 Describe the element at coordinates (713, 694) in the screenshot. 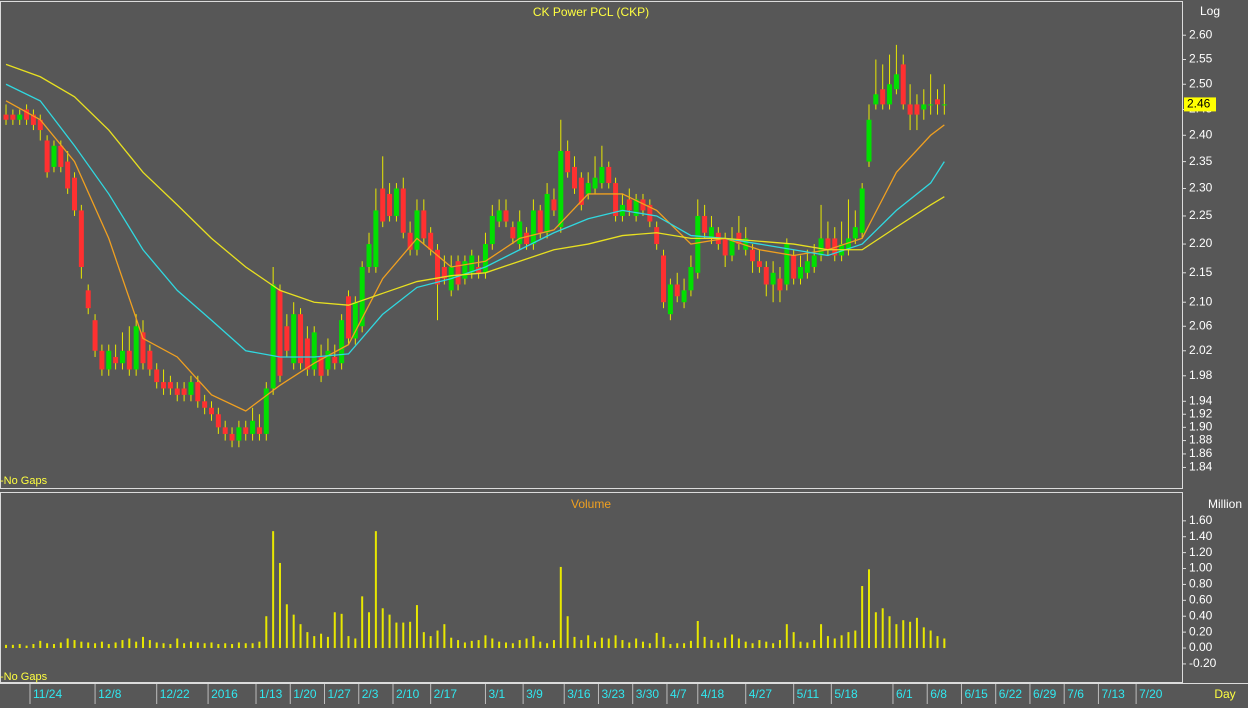

I see `x-tick-label: 4/18` at that location.